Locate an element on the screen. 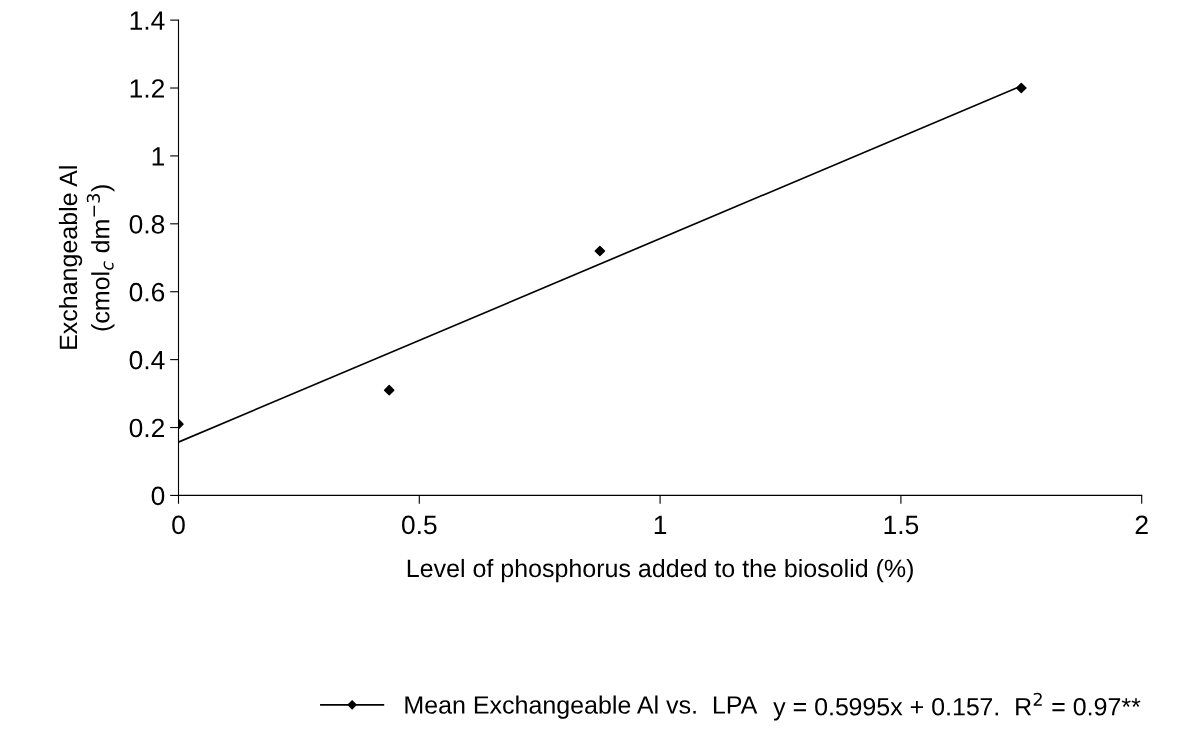  x-tick-label: 1 is located at coordinates (660, 524).